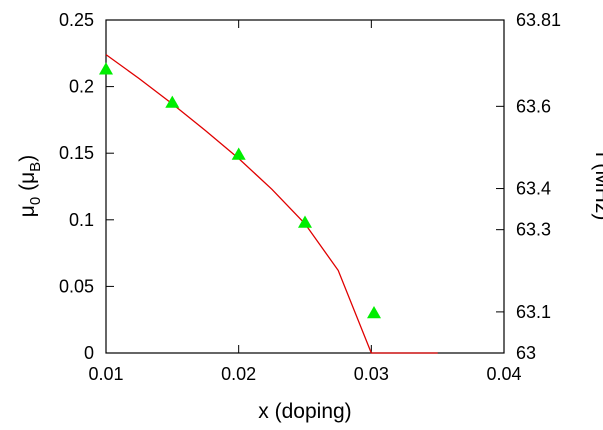 The width and height of the screenshot is (603, 430). I want to click on x-tick-label: 0.01, so click(105, 374).